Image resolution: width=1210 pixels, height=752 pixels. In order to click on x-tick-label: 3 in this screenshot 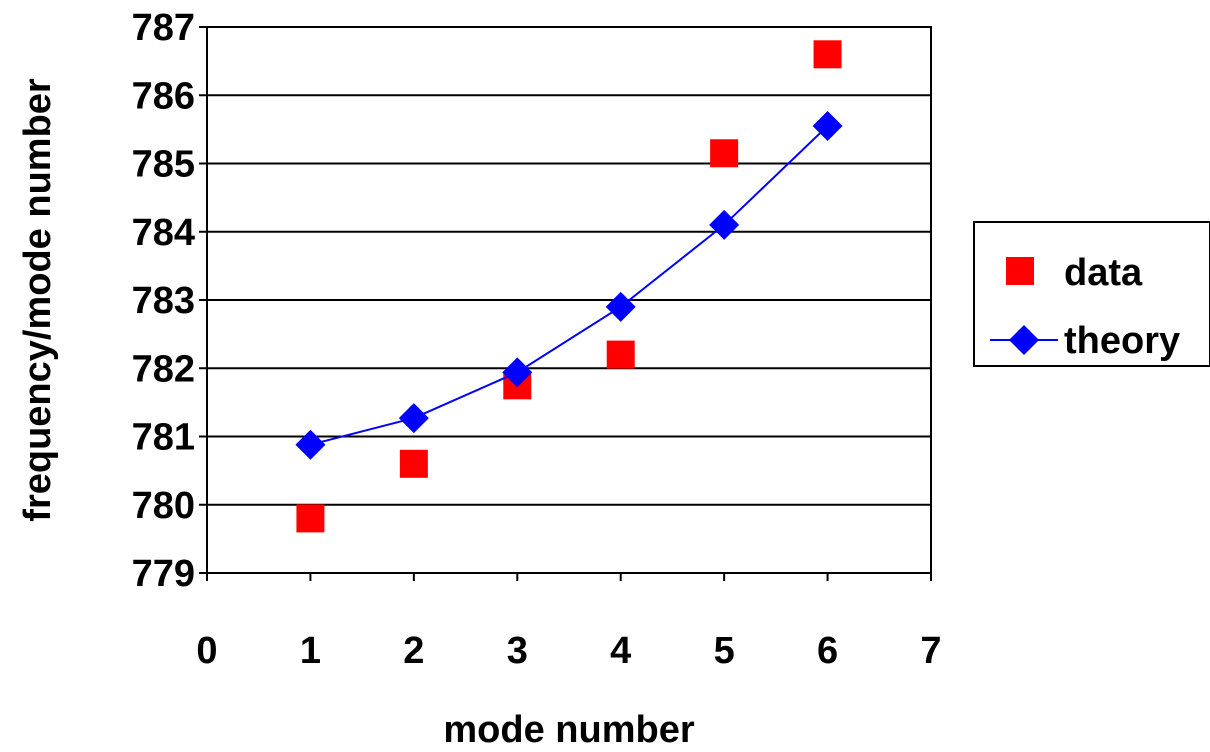, I will do `click(517, 651)`.